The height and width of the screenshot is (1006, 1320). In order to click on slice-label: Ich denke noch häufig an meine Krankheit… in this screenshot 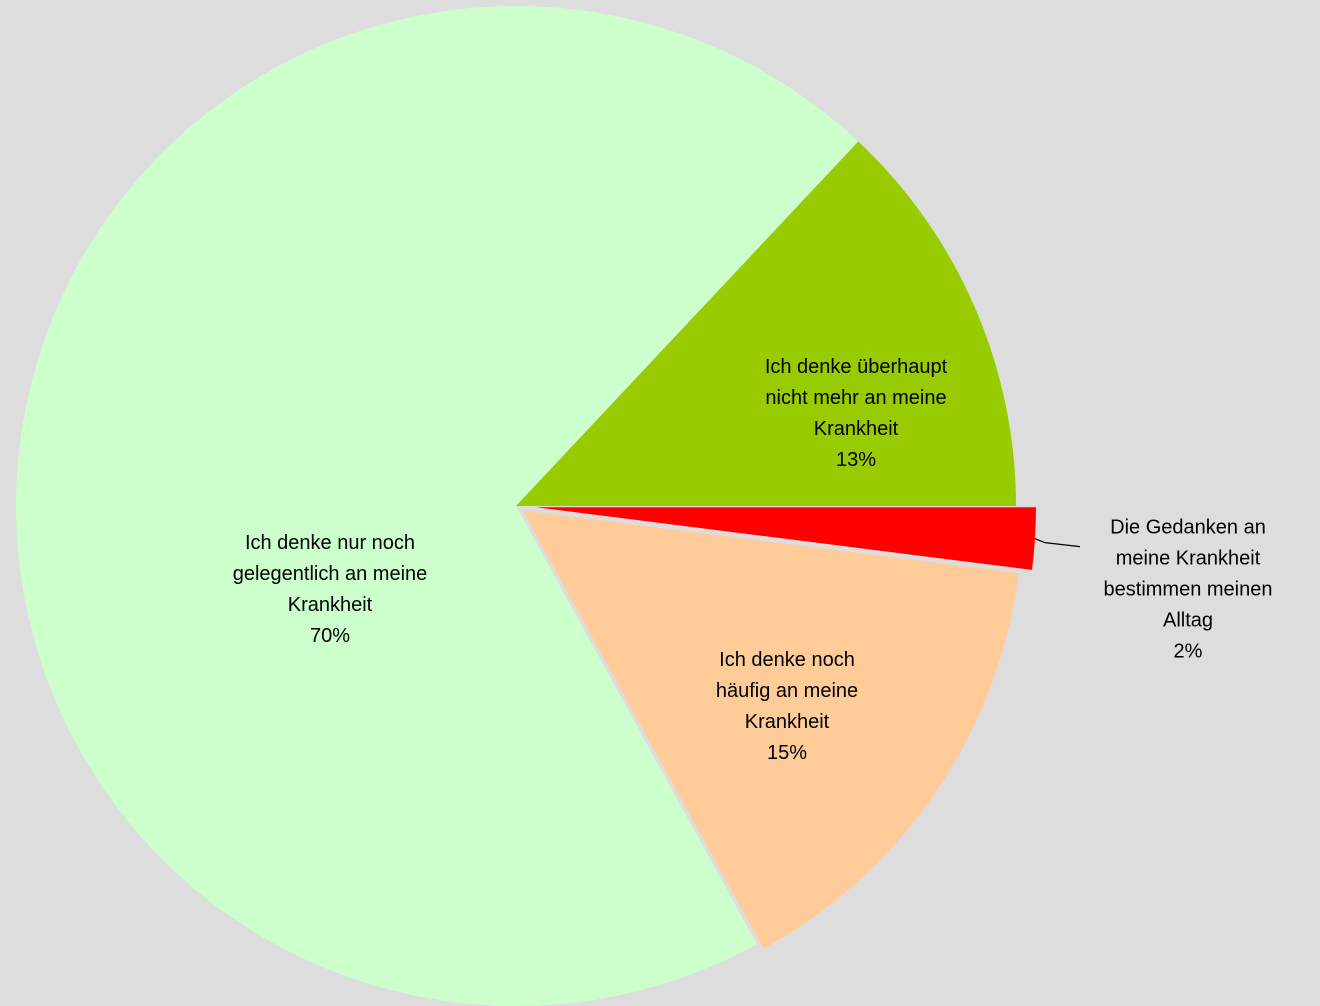, I will do `click(787, 707)`.